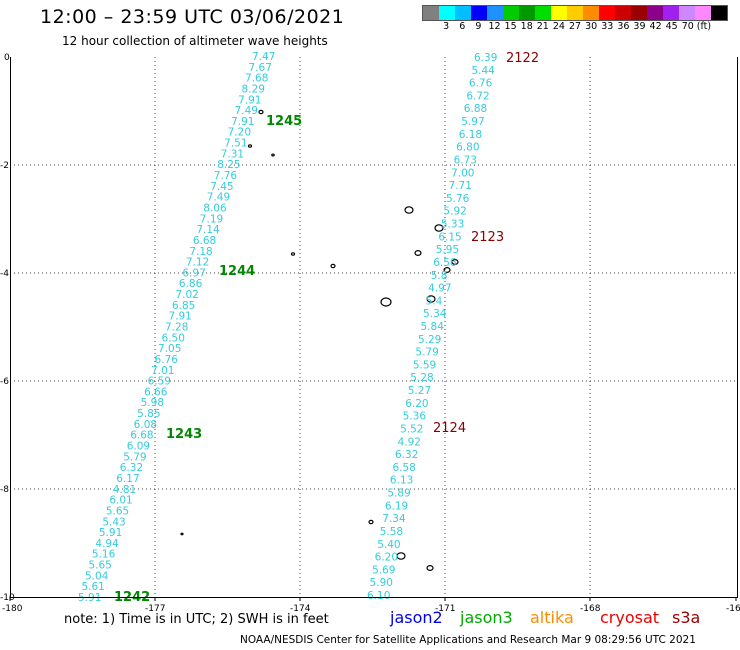 This screenshot has height=650, width=740. What do you see at coordinates (486, 617) in the screenshot?
I see `legend-jason3: jason3` at bounding box center [486, 617].